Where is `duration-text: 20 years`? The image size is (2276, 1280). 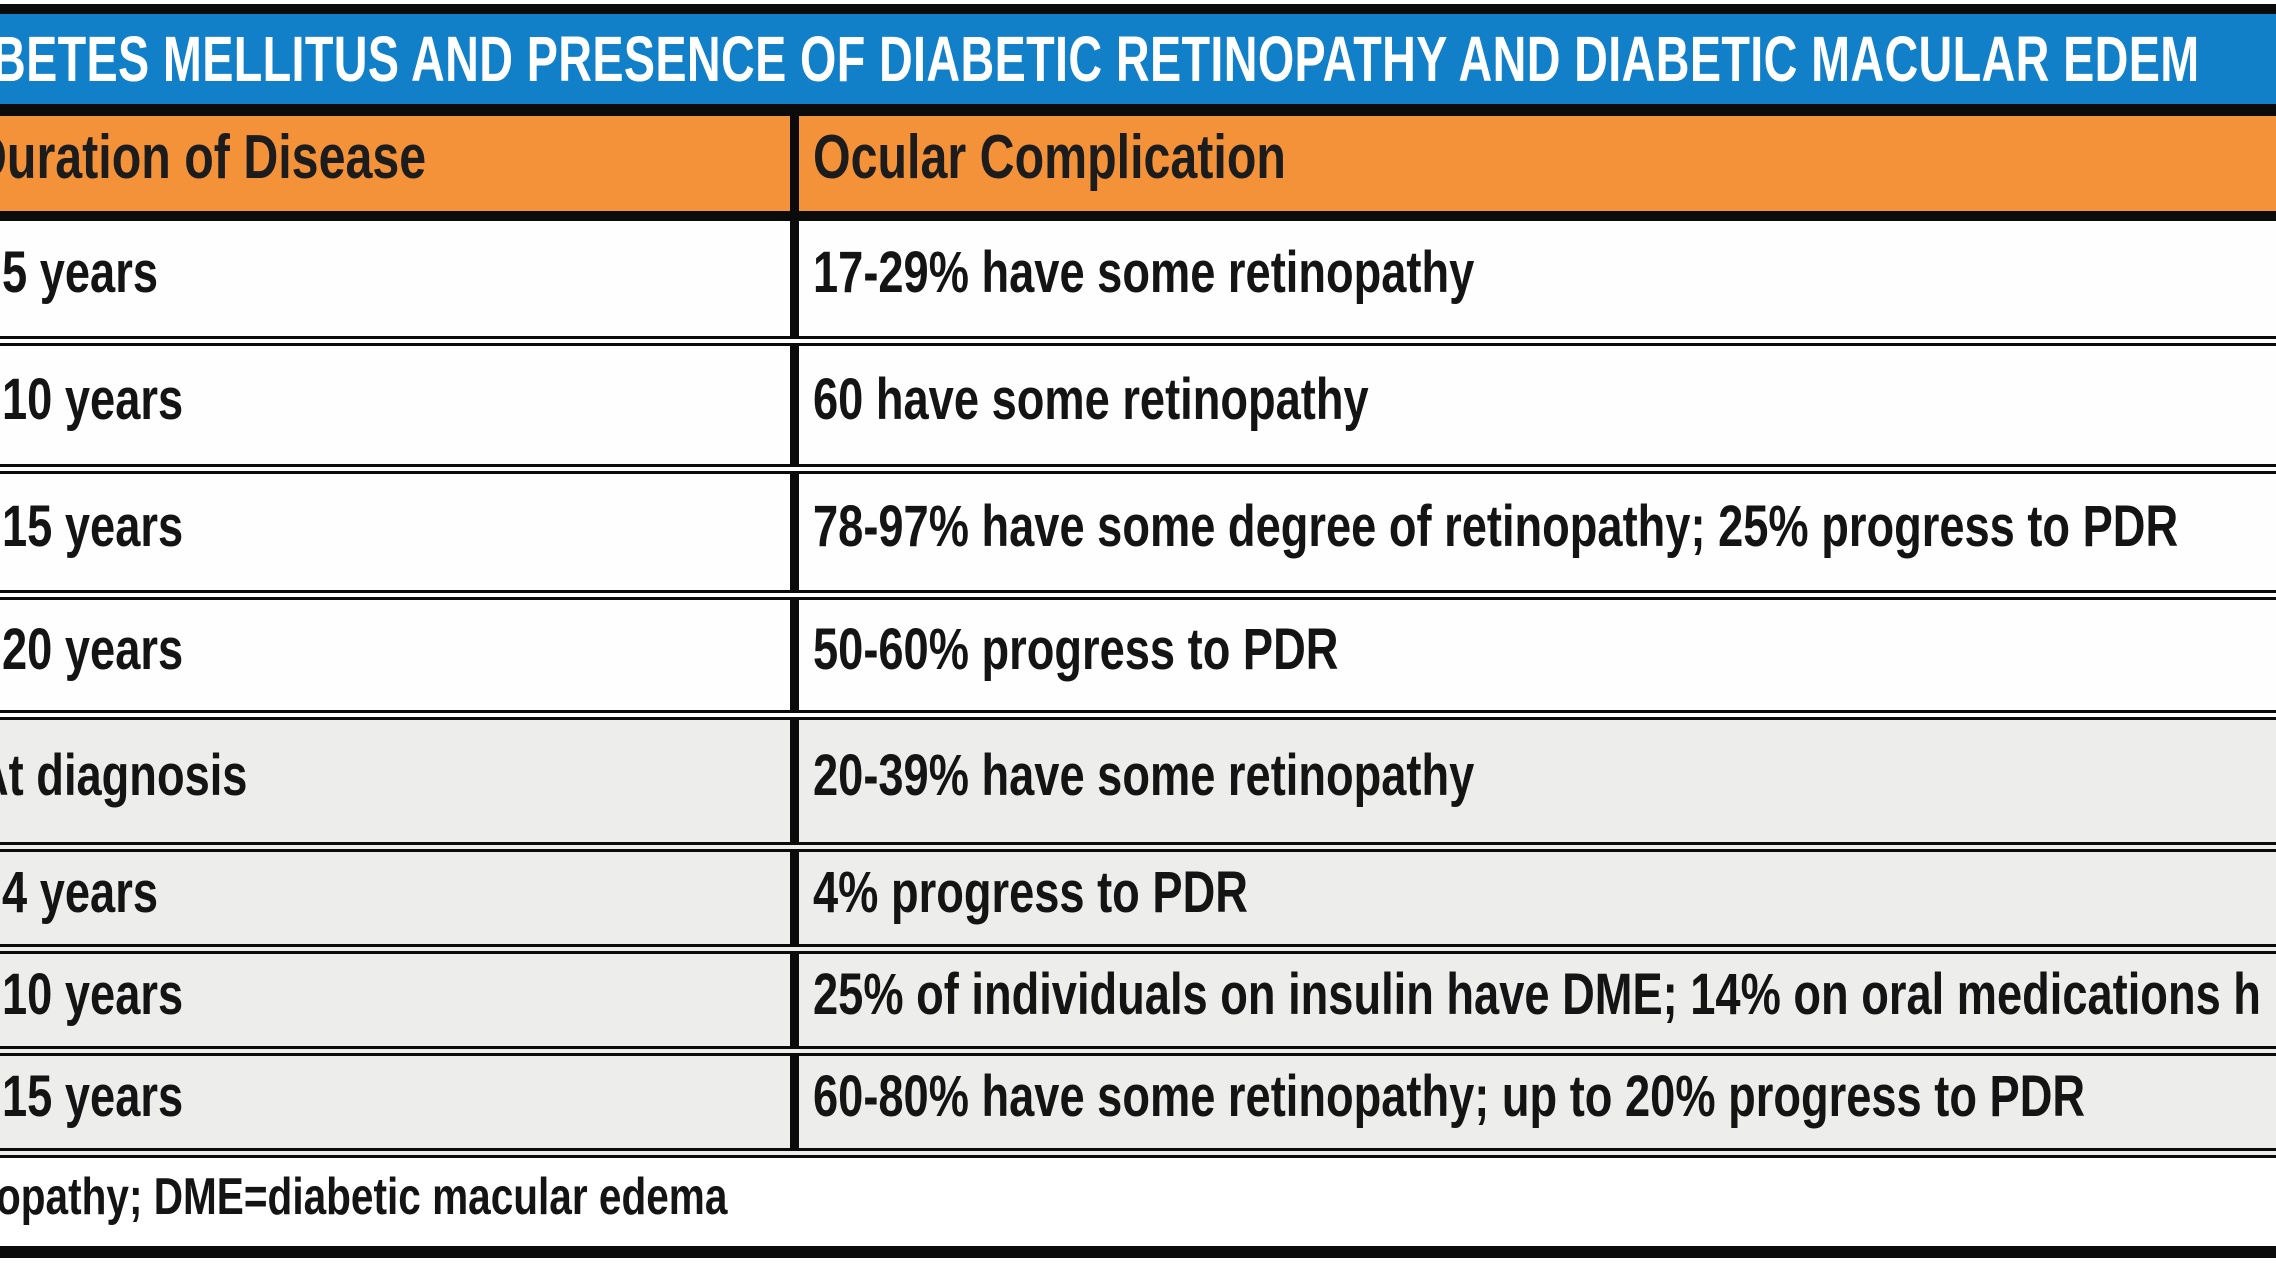
duration-text: 20 years is located at coordinates (93, 649).